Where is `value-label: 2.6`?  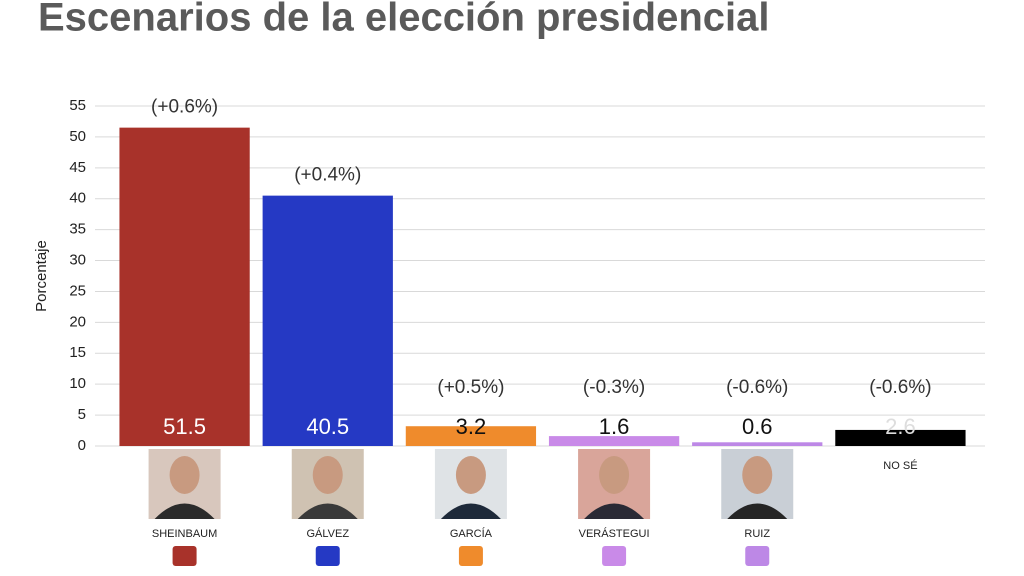
value-label: 2.6 is located at coordinates (900, 426).